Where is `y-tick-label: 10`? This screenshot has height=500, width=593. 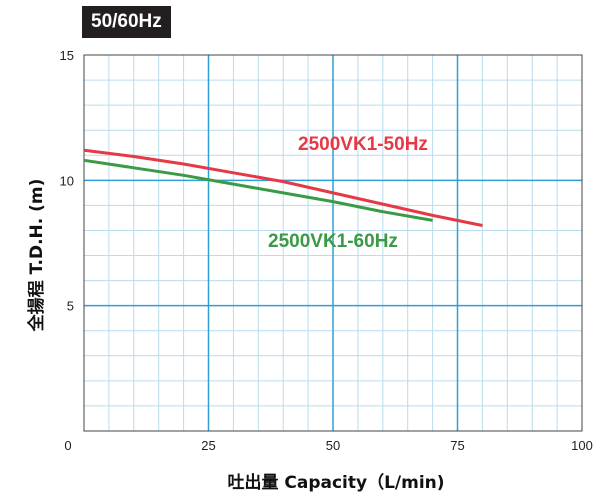 y-tick-label: 10 is located at coordinates (67, 180).